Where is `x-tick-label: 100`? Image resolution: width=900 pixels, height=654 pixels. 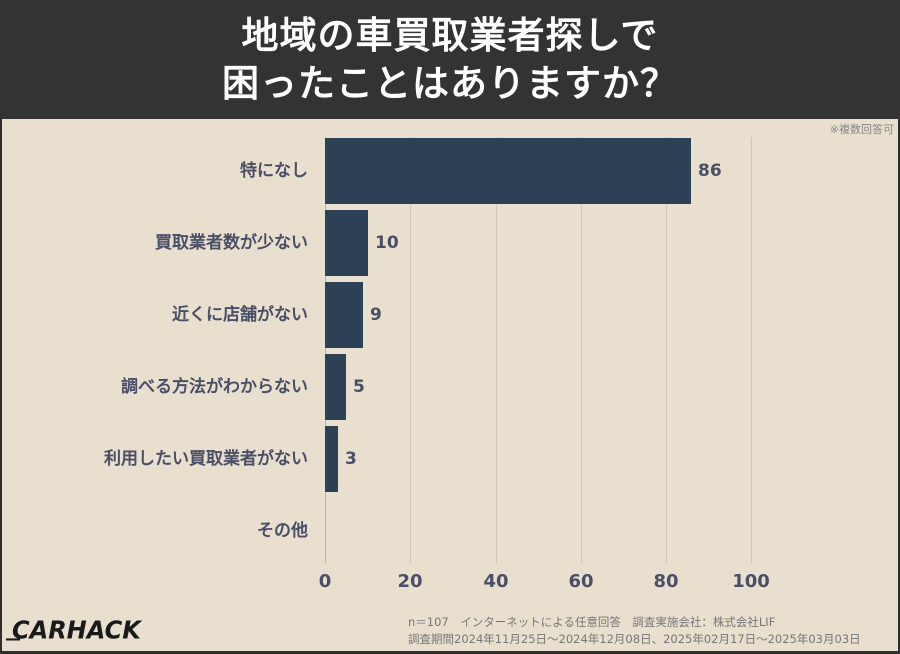
x-tick-label: 100 is located at coordinates (751, 581).